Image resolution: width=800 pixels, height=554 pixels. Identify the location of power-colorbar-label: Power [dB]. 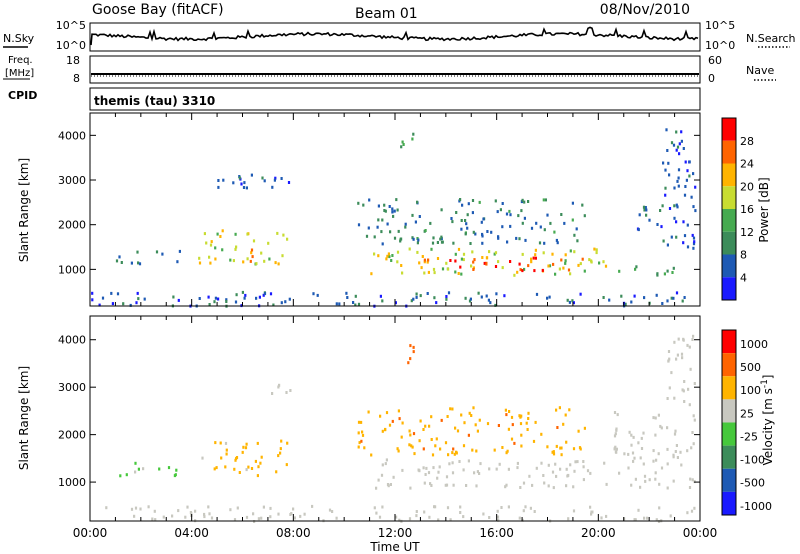
(764, 209).